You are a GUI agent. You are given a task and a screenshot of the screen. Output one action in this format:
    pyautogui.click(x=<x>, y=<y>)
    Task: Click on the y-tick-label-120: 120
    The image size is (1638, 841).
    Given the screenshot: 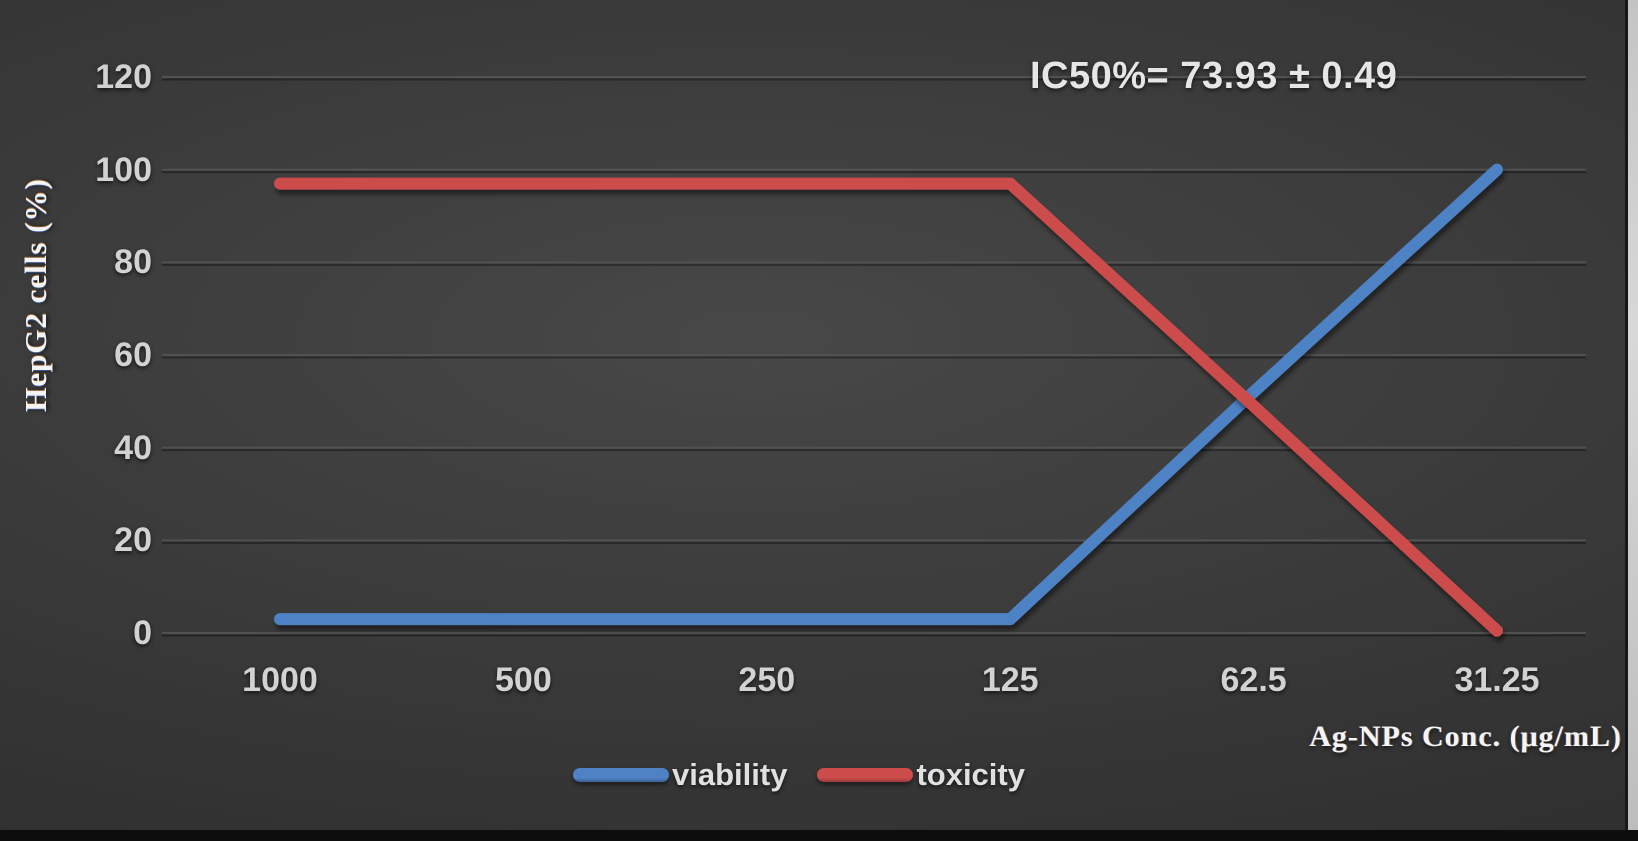 What is the action you would take?
    pyautogui.click(x=123, y=77)
    